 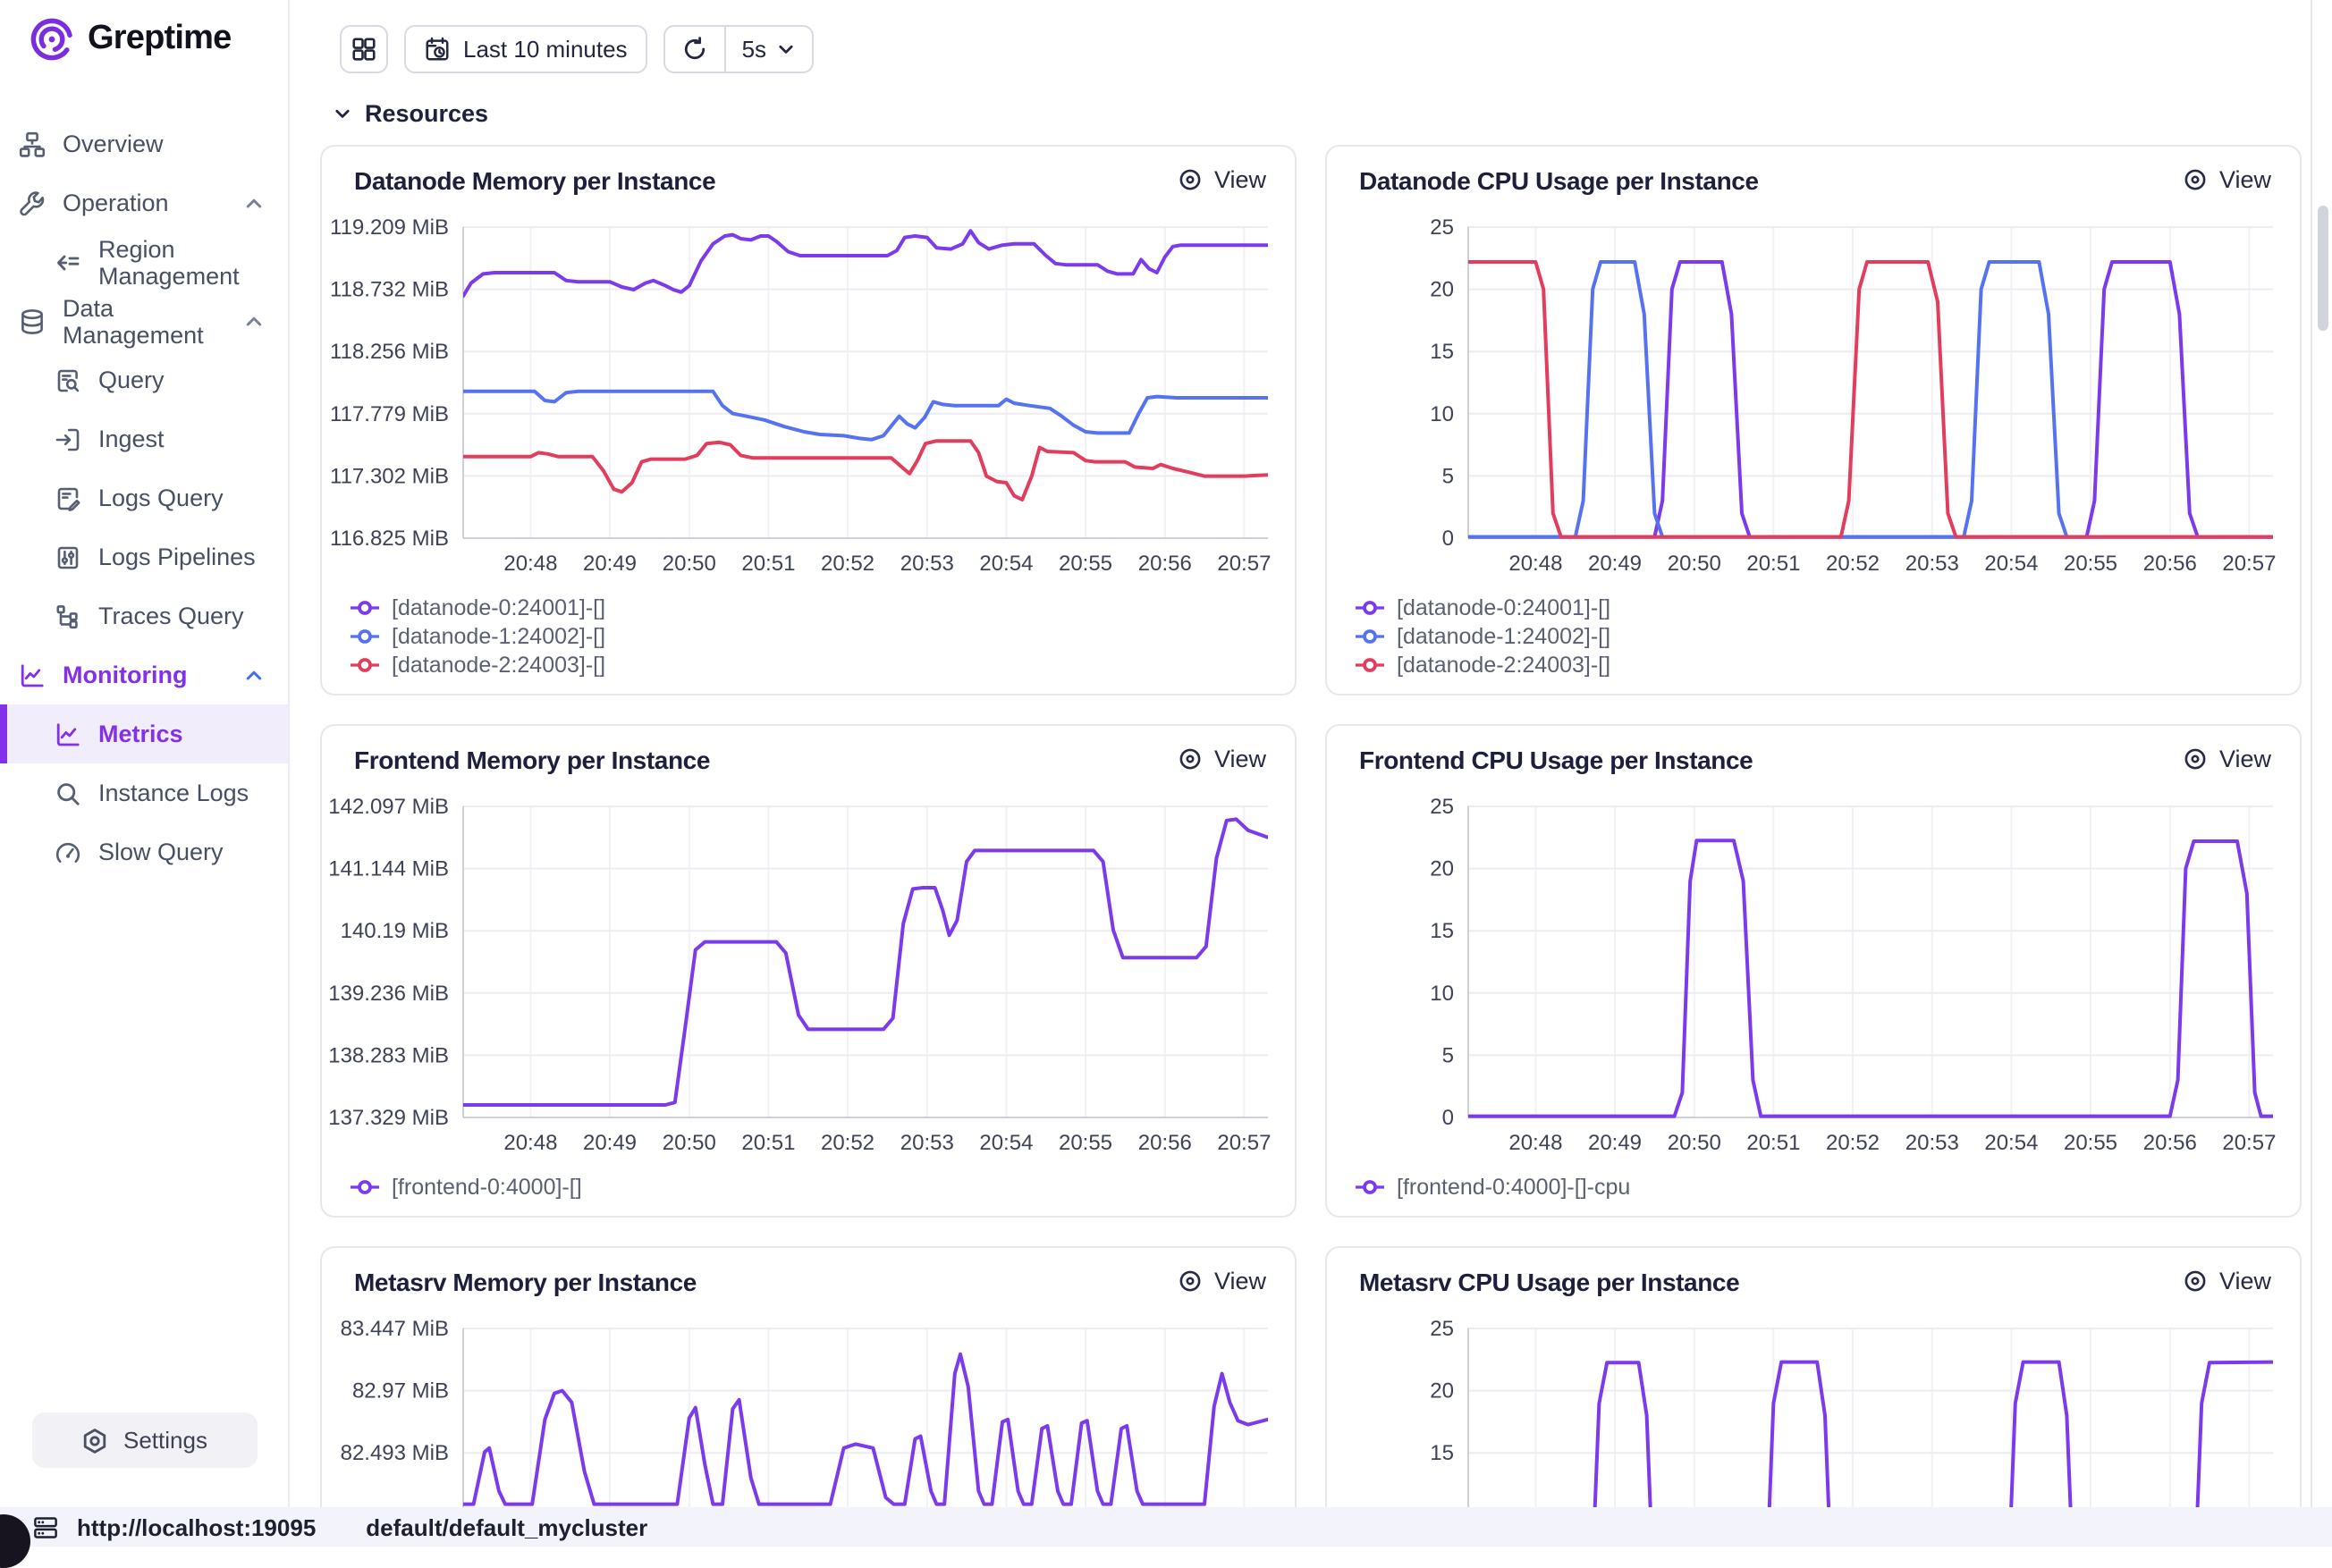 What do you see at coordinates (144, 792) in the screenshot?
I see `sidebar-item-instance-logs: Instance Logs` at bounding box center [144, 792].